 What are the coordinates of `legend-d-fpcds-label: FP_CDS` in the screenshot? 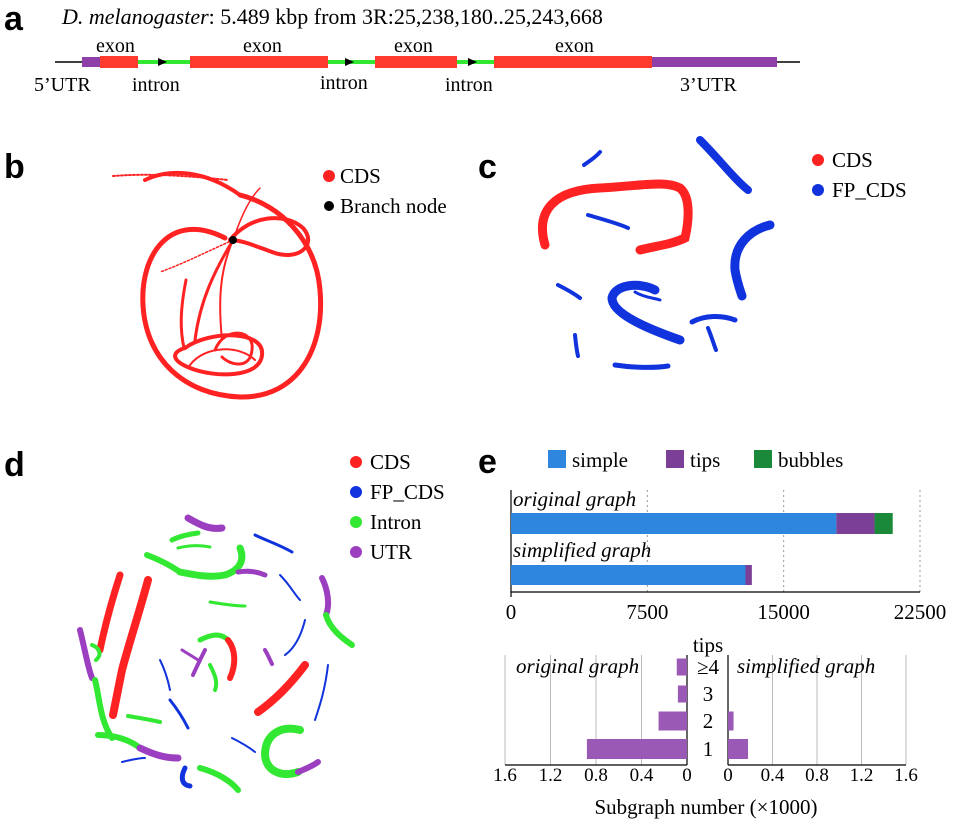 It's located at (407, 492).